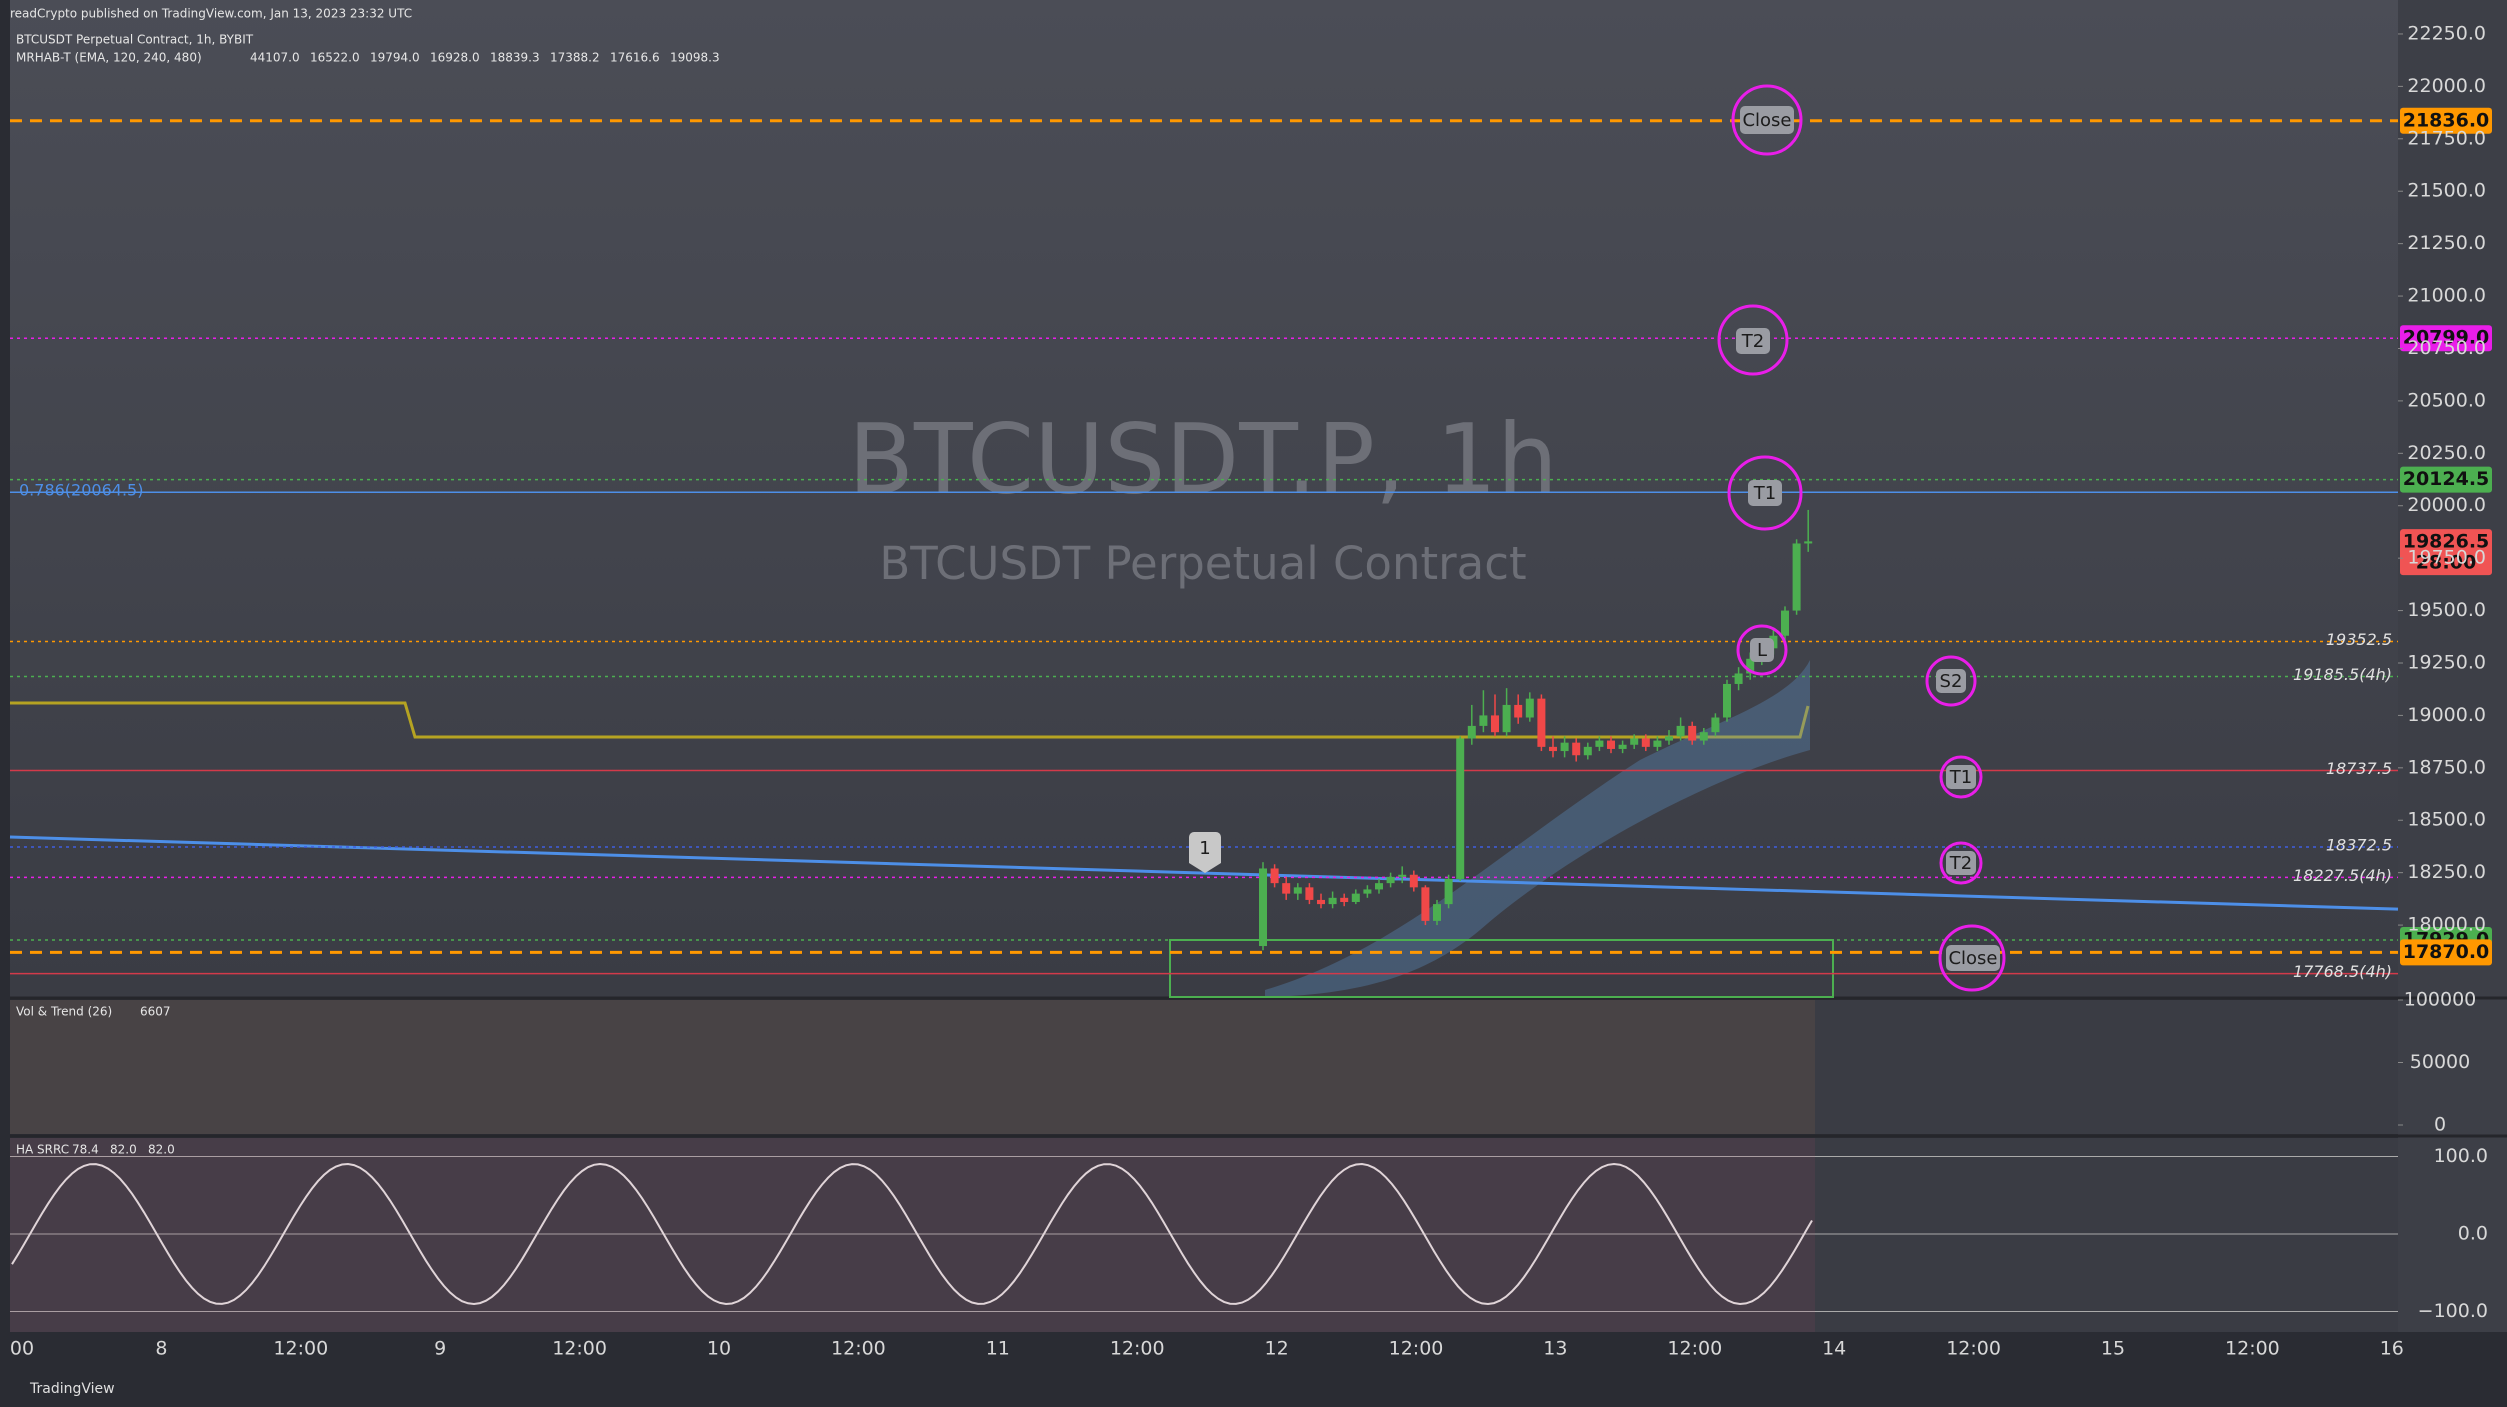 The image size is (2507, 1407). What do you see at coordinates (1204, 873) in the screenshot?
I see `trend-line` at bounding box center [1204, 873].